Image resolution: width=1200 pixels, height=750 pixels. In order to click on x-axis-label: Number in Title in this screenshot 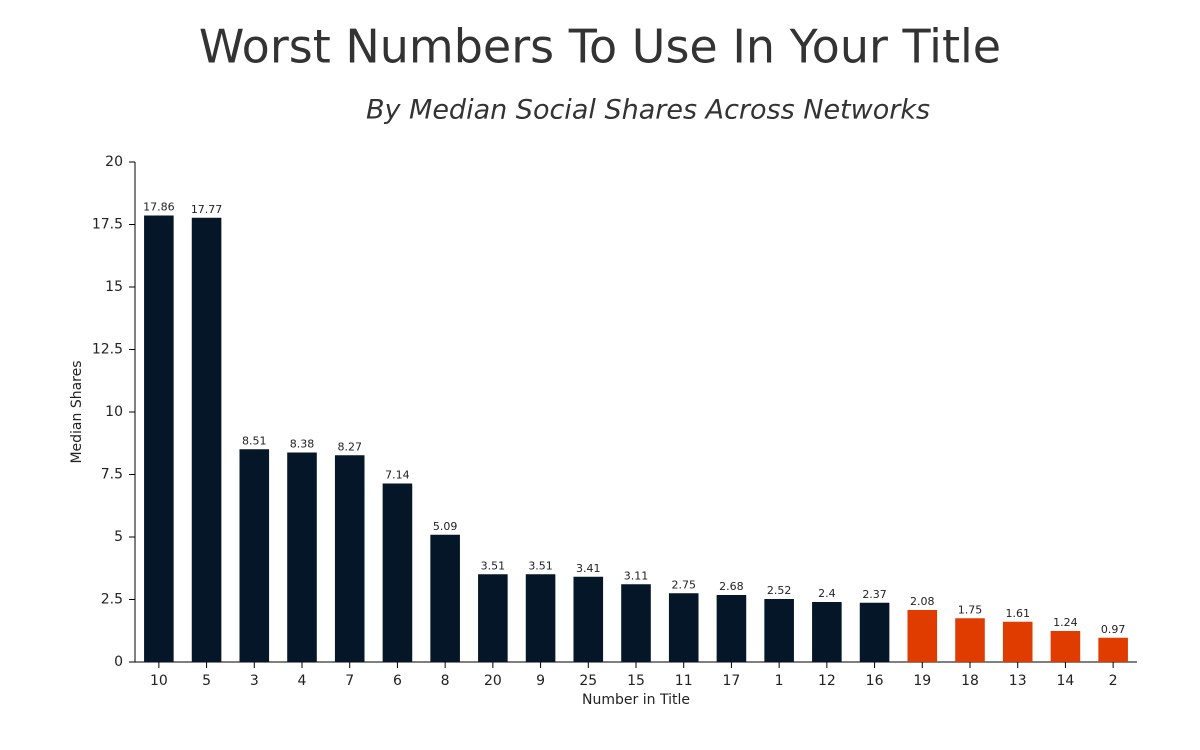, I will do `click(636, 700)`.